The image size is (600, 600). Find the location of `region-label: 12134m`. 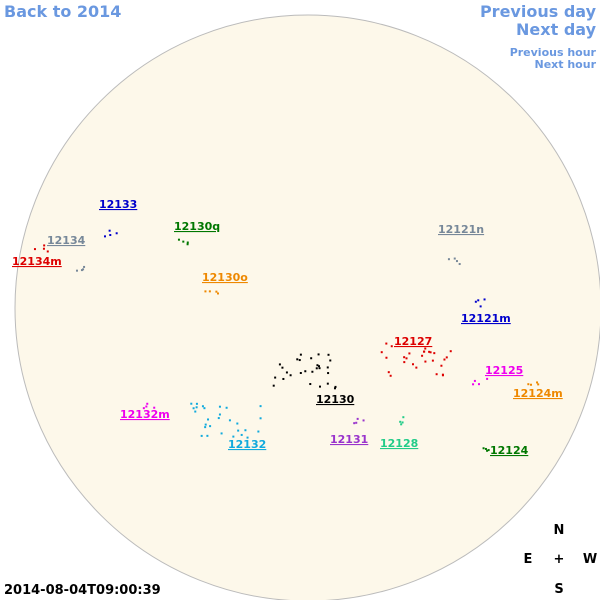

region-label: 12134m is located at coordinates (37, 261).